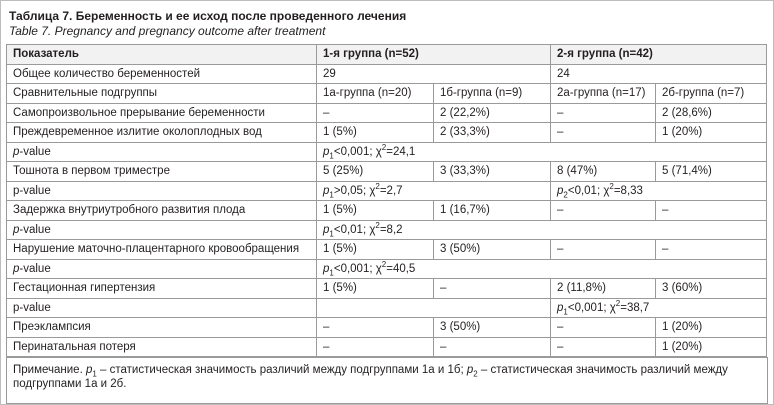 This screenshot has height=405, width=774. I want to click on table-cell: Преэклампсия, so click(161, 327).